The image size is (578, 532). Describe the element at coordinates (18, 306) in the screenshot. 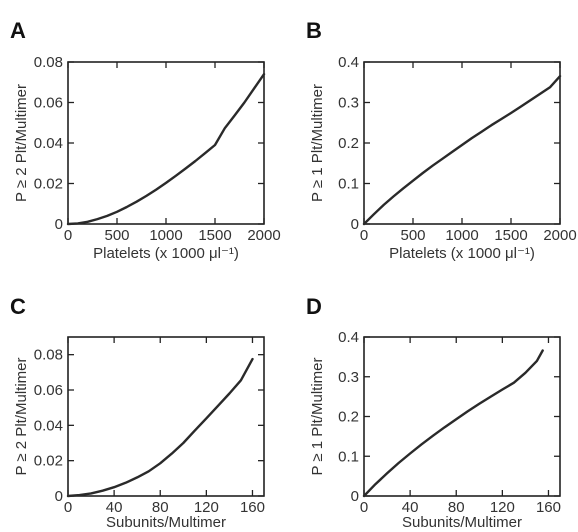

I see `panel-letter: C` at that location.